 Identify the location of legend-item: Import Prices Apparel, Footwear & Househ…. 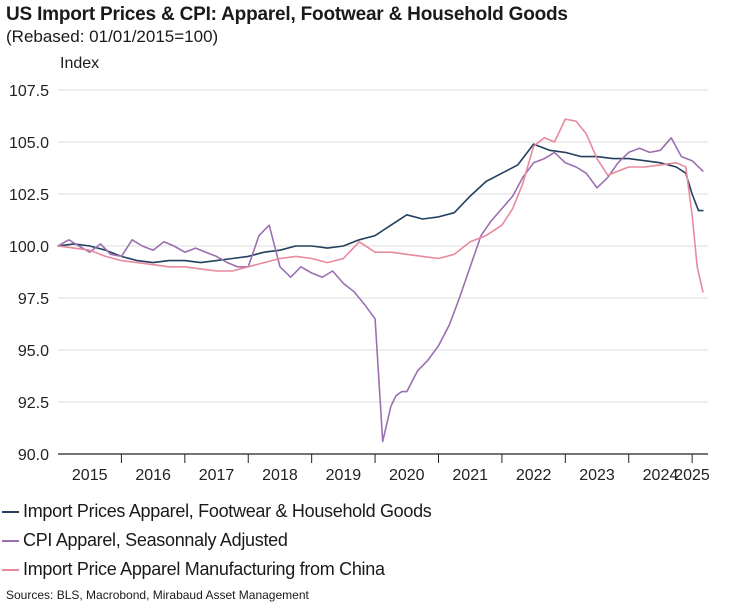
(217, 511).